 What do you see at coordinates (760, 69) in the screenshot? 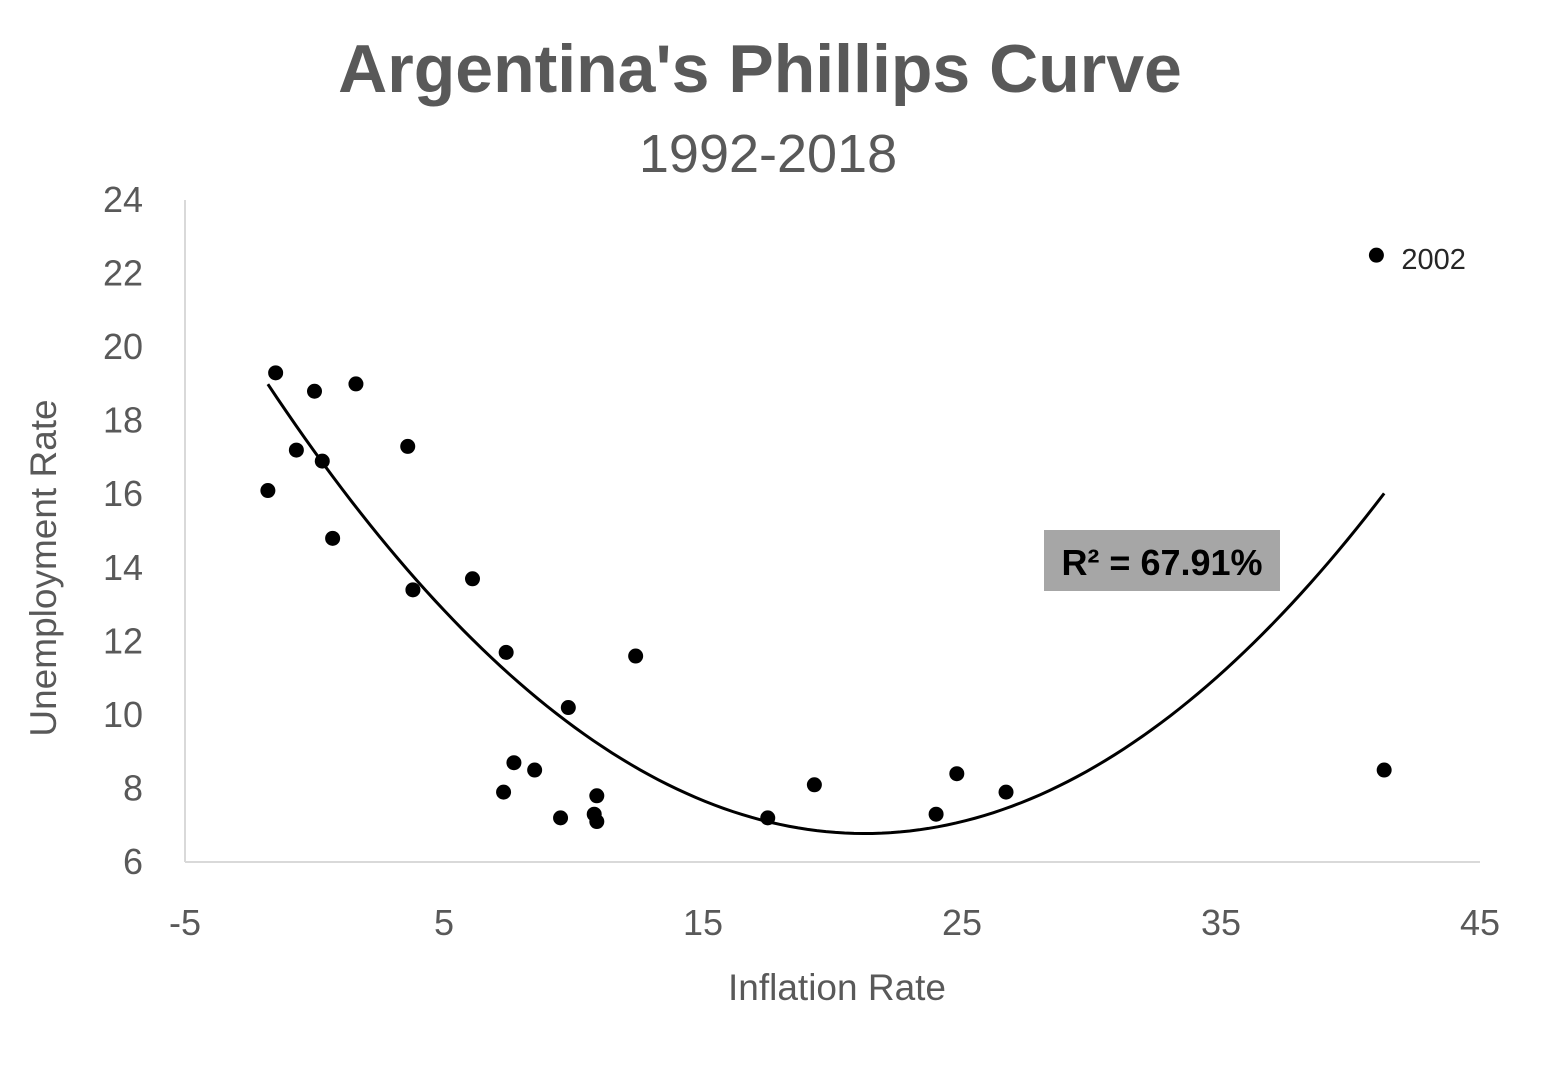
I see `chart-title: Argentina's Phillips Curve` at bounding box center [760, 69].